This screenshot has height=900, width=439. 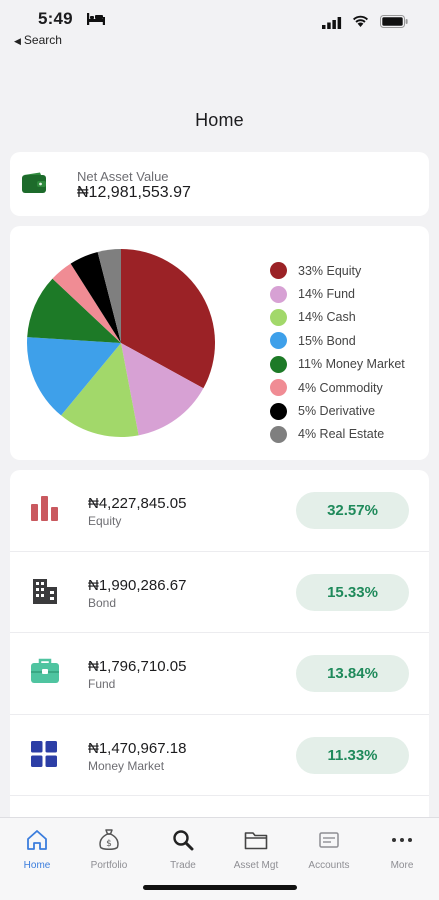 I want to click on asset-row-fund: ₦1,796,710.05 Fund 13.84%, so click(x=219, y=674).